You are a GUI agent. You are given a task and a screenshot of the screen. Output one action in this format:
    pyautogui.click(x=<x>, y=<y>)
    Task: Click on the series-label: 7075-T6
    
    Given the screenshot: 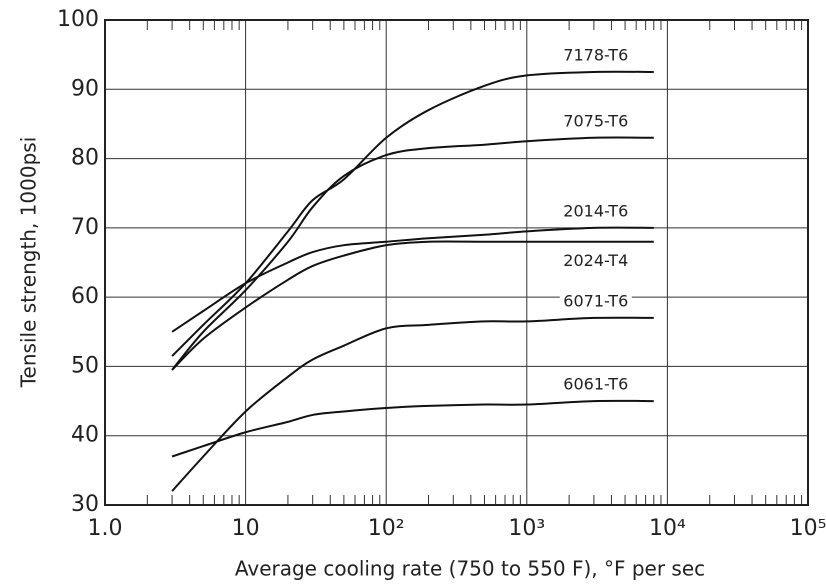 What is the action you would take?
    pyautogui.click(x=595, y=120)
    